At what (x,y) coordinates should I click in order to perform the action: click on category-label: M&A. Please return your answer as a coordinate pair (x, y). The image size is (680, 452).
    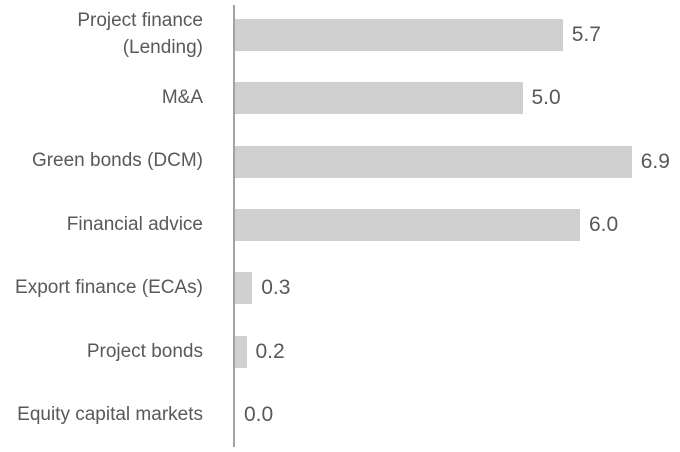
    Looking at the image, I should click on (182, 98).